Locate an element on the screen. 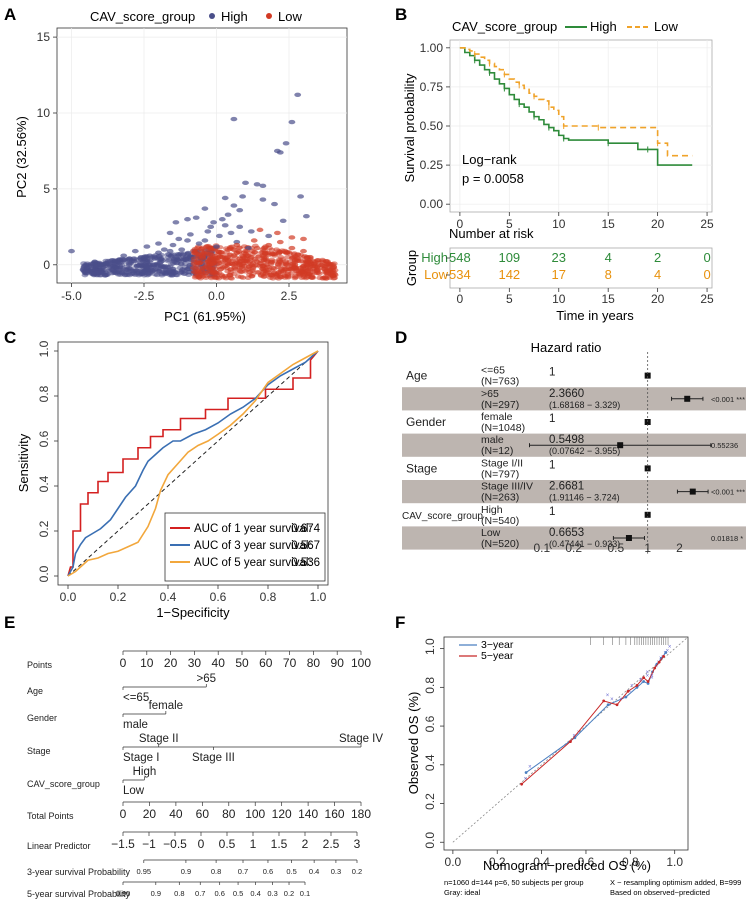 Image resolution: width=754 pixels, height=903 pixels. forest-variable-label: Stage is located at coordinates (422, 468).